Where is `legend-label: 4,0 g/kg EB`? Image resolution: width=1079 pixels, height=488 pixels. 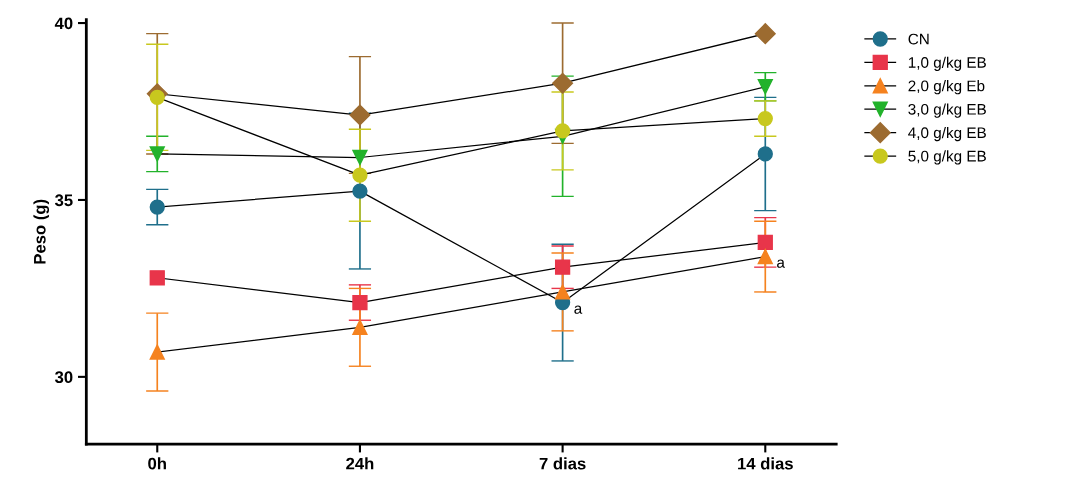 legend-label: 4,0 g/kg EB is located at coordinates (947, 134).